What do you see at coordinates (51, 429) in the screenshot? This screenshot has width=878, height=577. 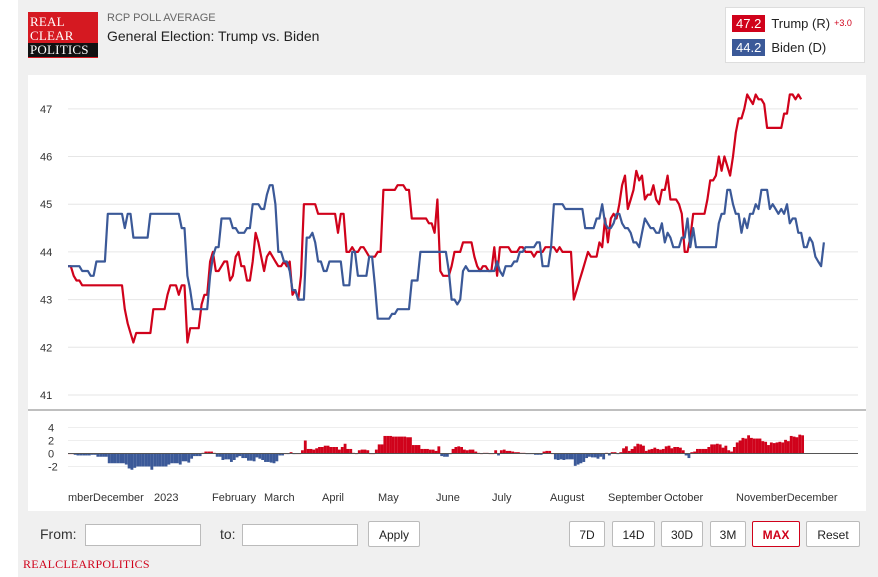 I see `spread-ytick-label-4: 4` at bounding box center [51, 429].